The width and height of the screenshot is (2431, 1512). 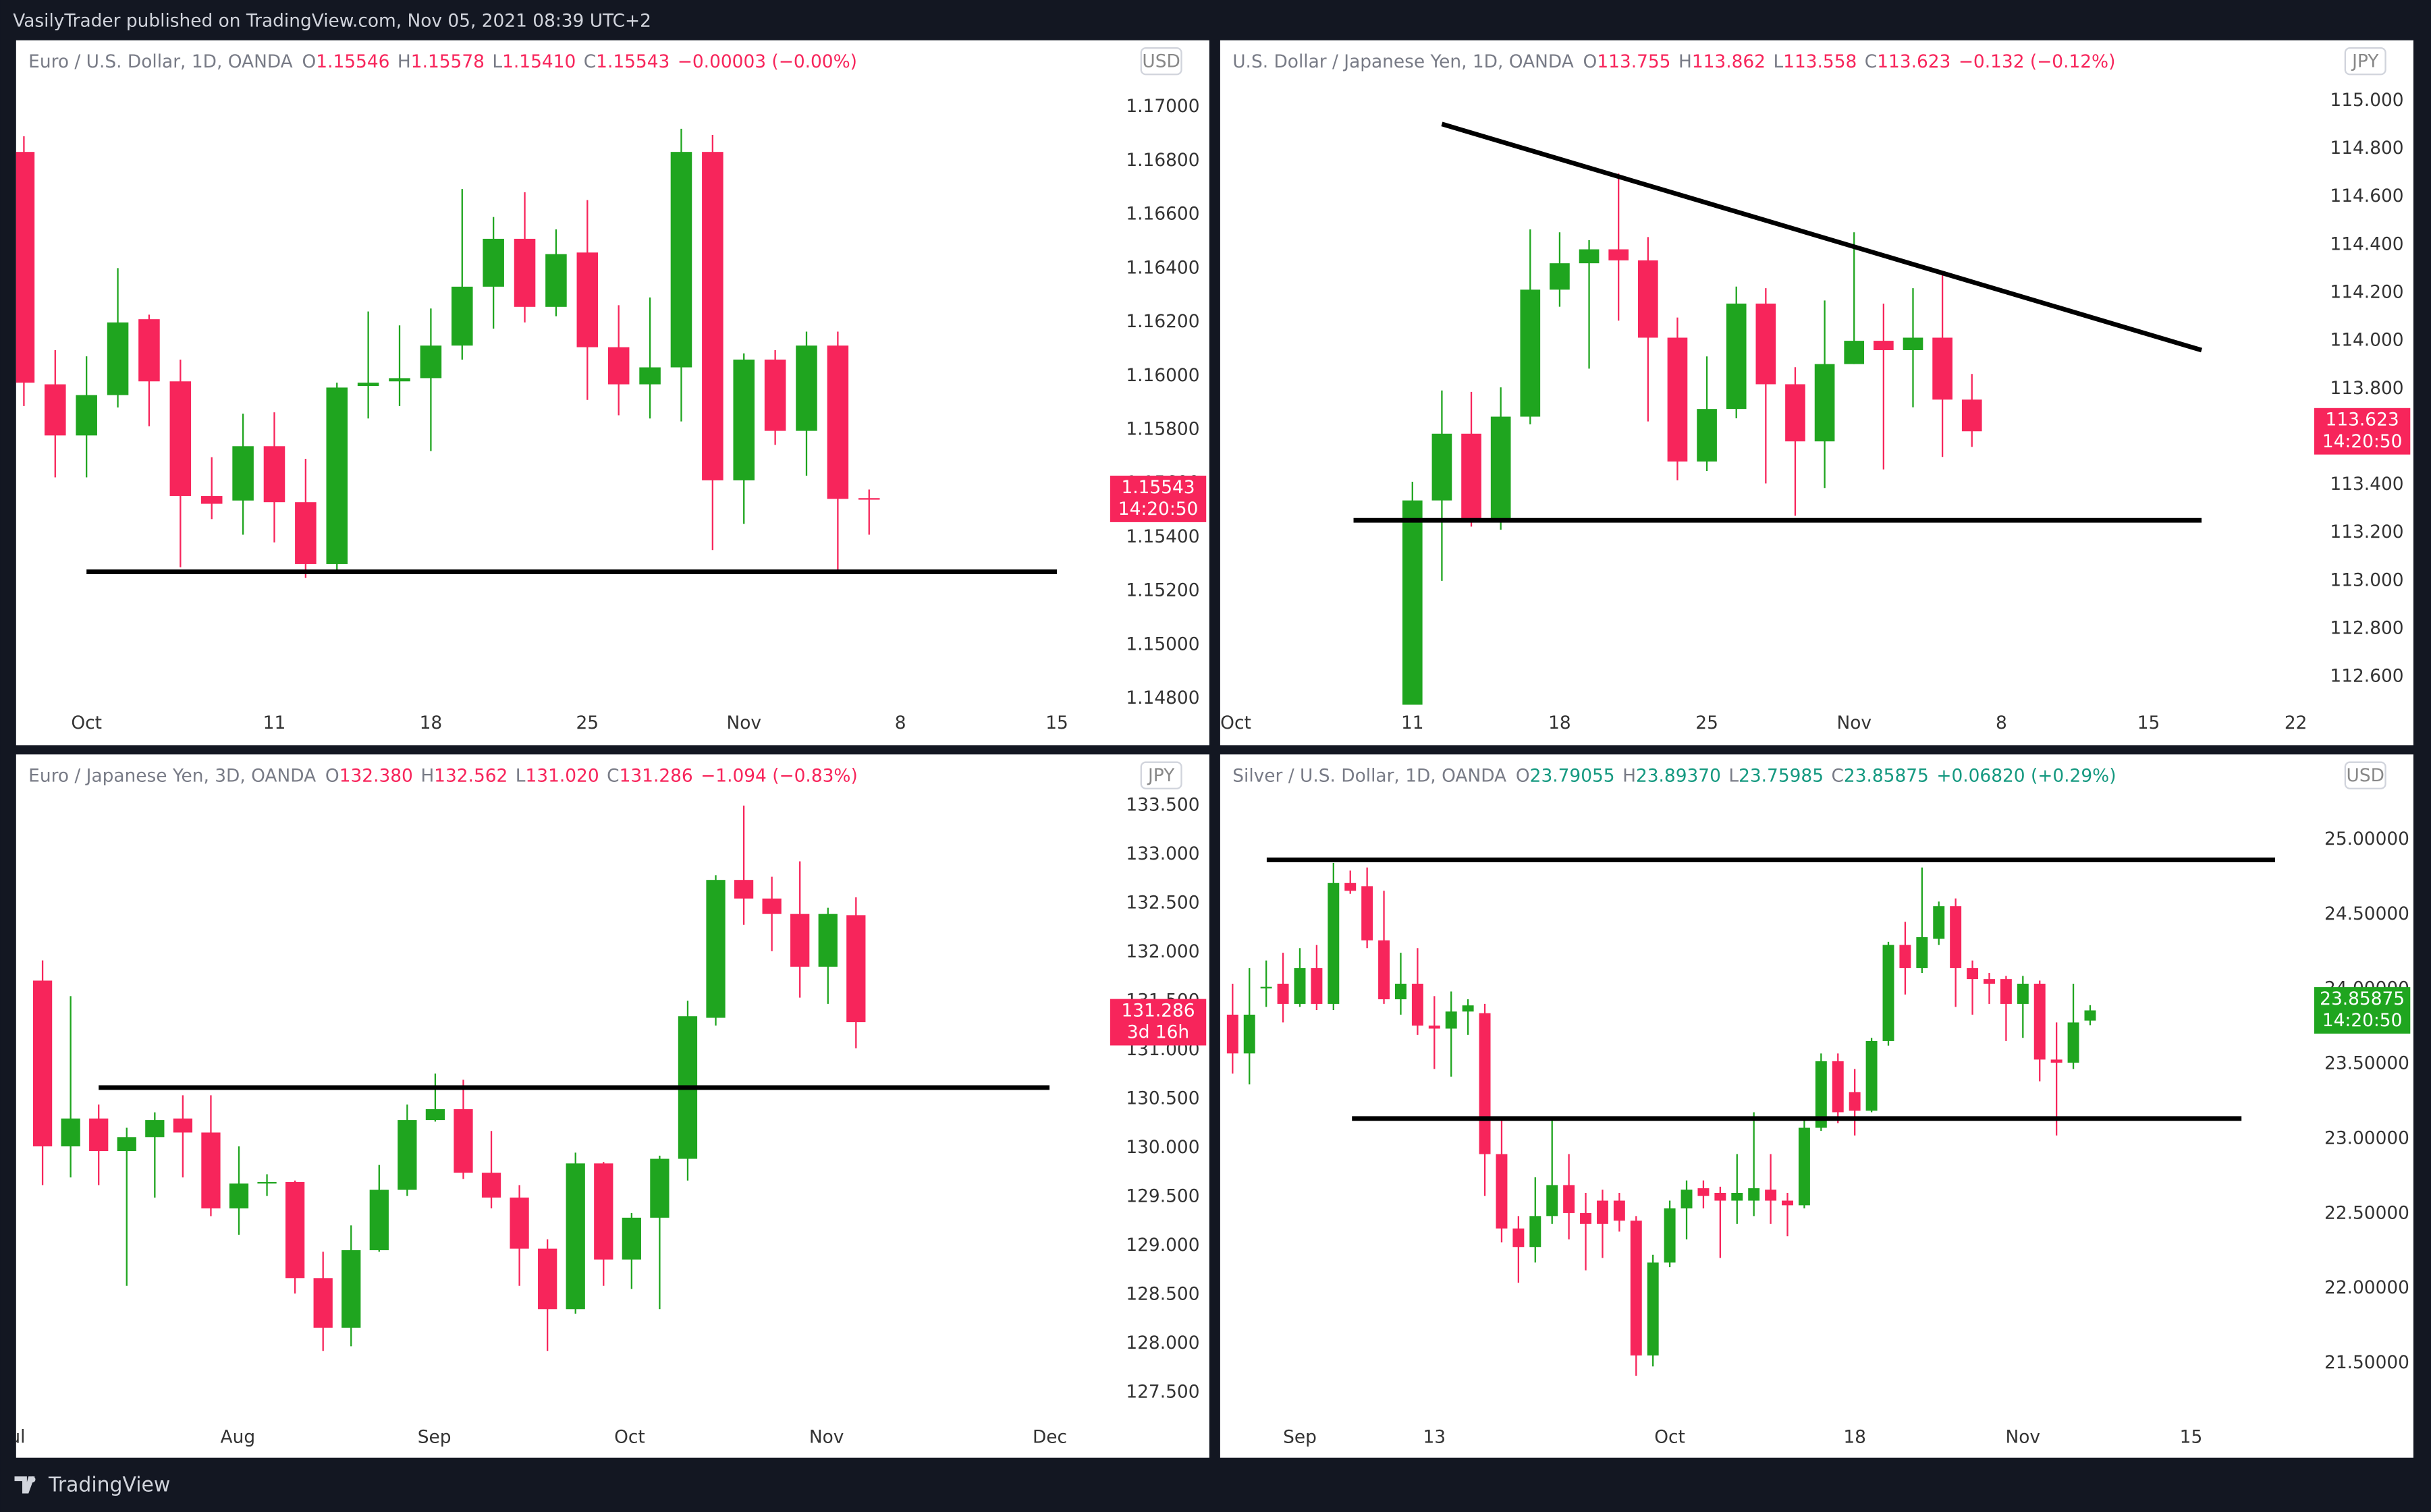 What do you see at coordinates (1162, 1343) in the screenshot?
I see `y-tick-label: 128.000` at bounding box center [1162, 1343].